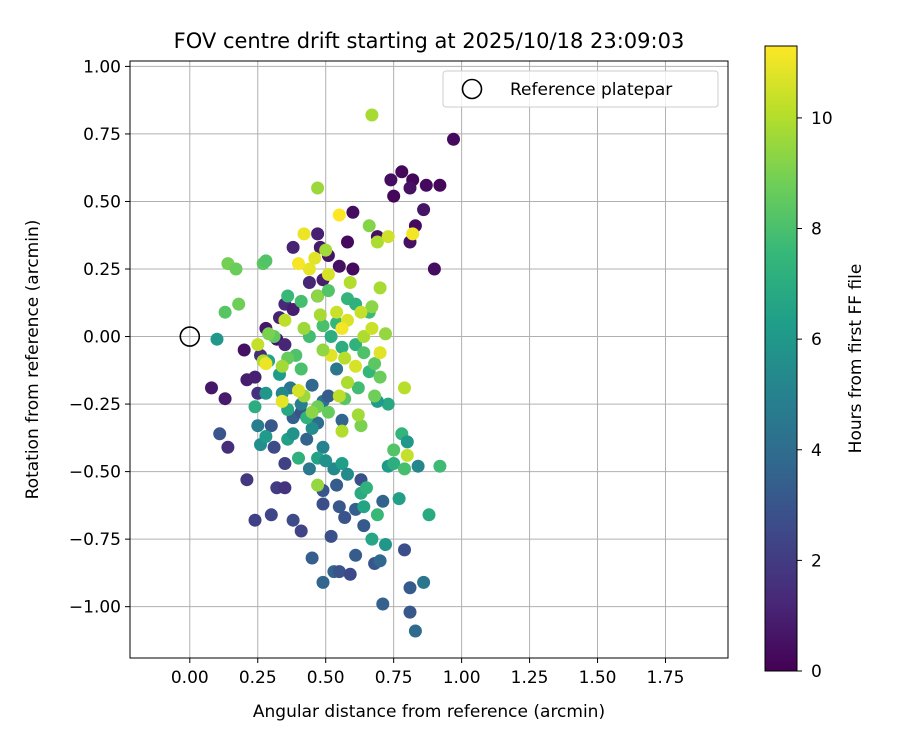 Image resolution: width=900 pixels, height=750 pixels. Describe the element at coordinates (530, 678) in the screenshot. I see `x-tick-label: 1.25` at that location.